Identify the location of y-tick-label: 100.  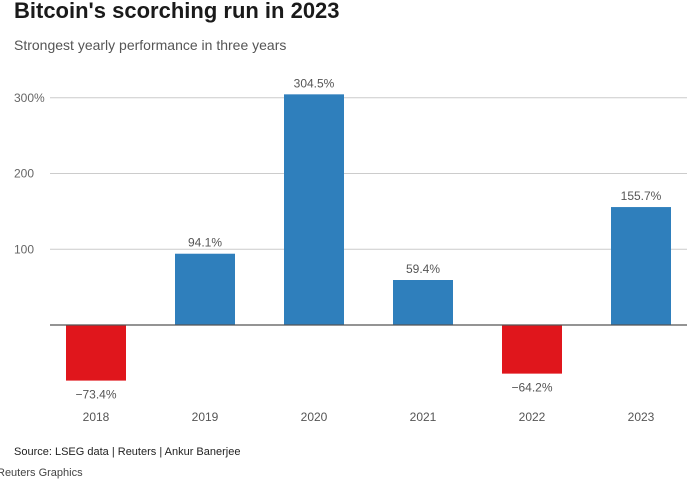
(24, 249).